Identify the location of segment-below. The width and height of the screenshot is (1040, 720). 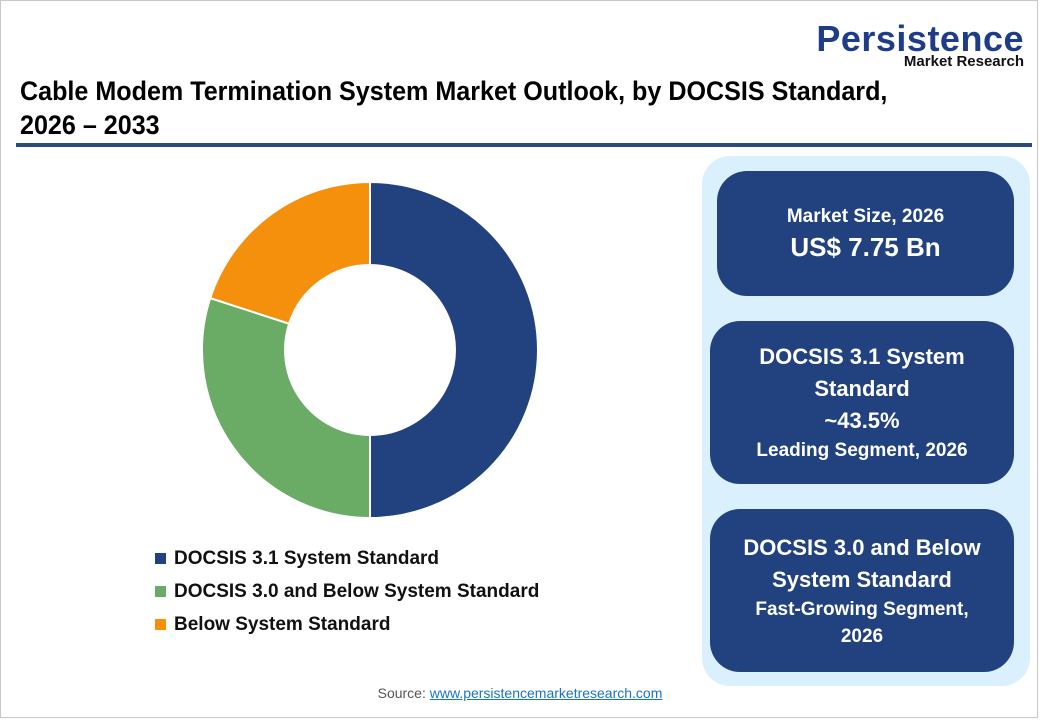
(289, 252).